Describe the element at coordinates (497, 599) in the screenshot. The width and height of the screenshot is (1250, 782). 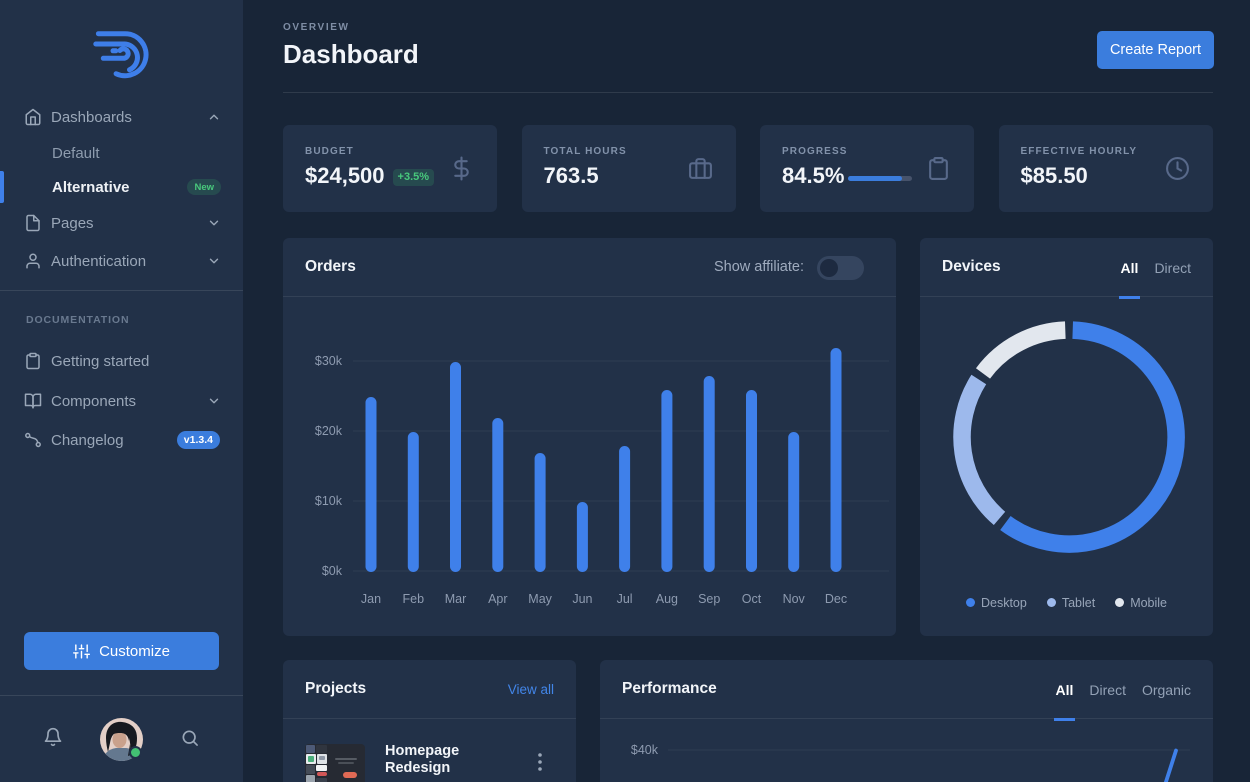
I see `svg-text: Apr` at that location.